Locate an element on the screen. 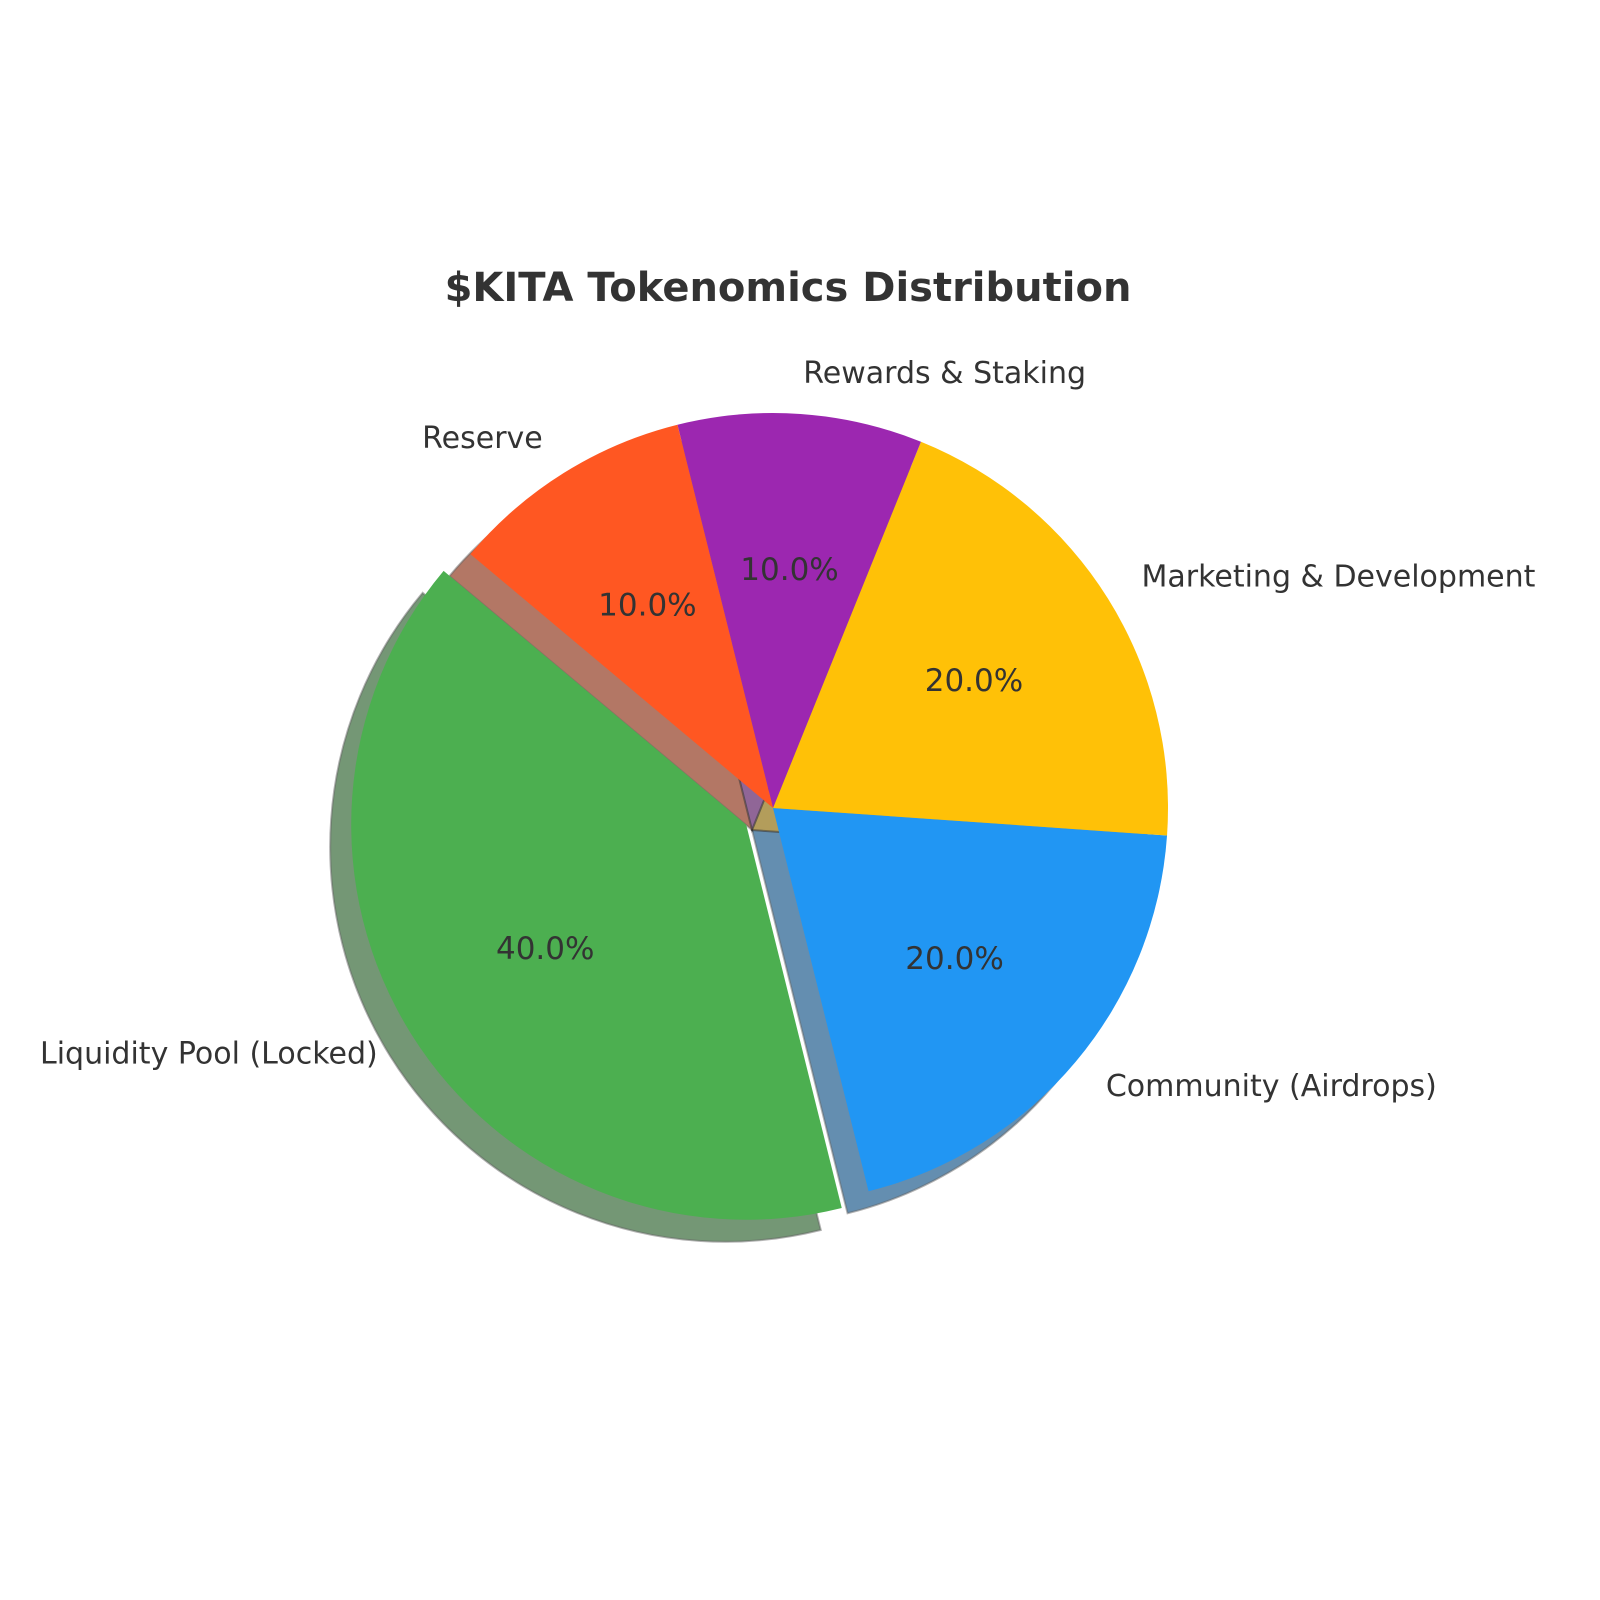  category-label: Rewards & Staking is located at coordinates (944, 373).